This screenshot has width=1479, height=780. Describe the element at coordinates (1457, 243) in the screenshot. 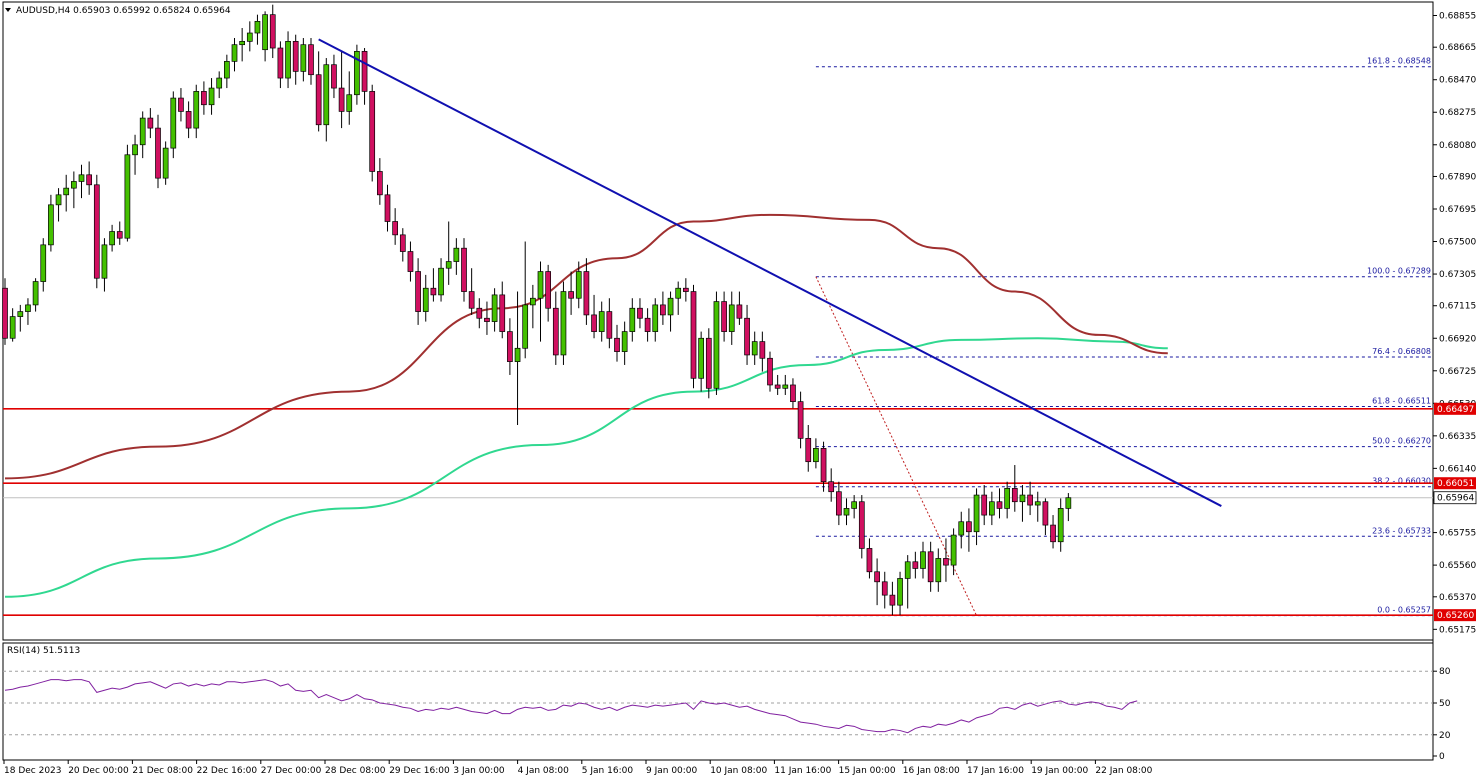

I see `price-tick-label: 0.67500` at that location.